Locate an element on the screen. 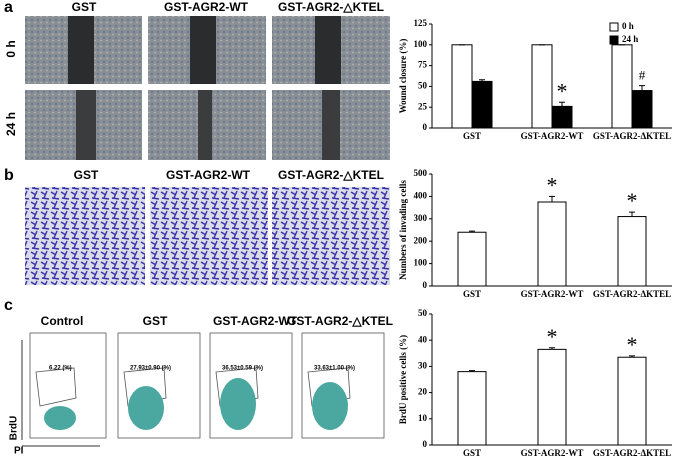 The height and width of the screenshot is (459, 685). axis-label: PI is located at coordinates (19, 451).